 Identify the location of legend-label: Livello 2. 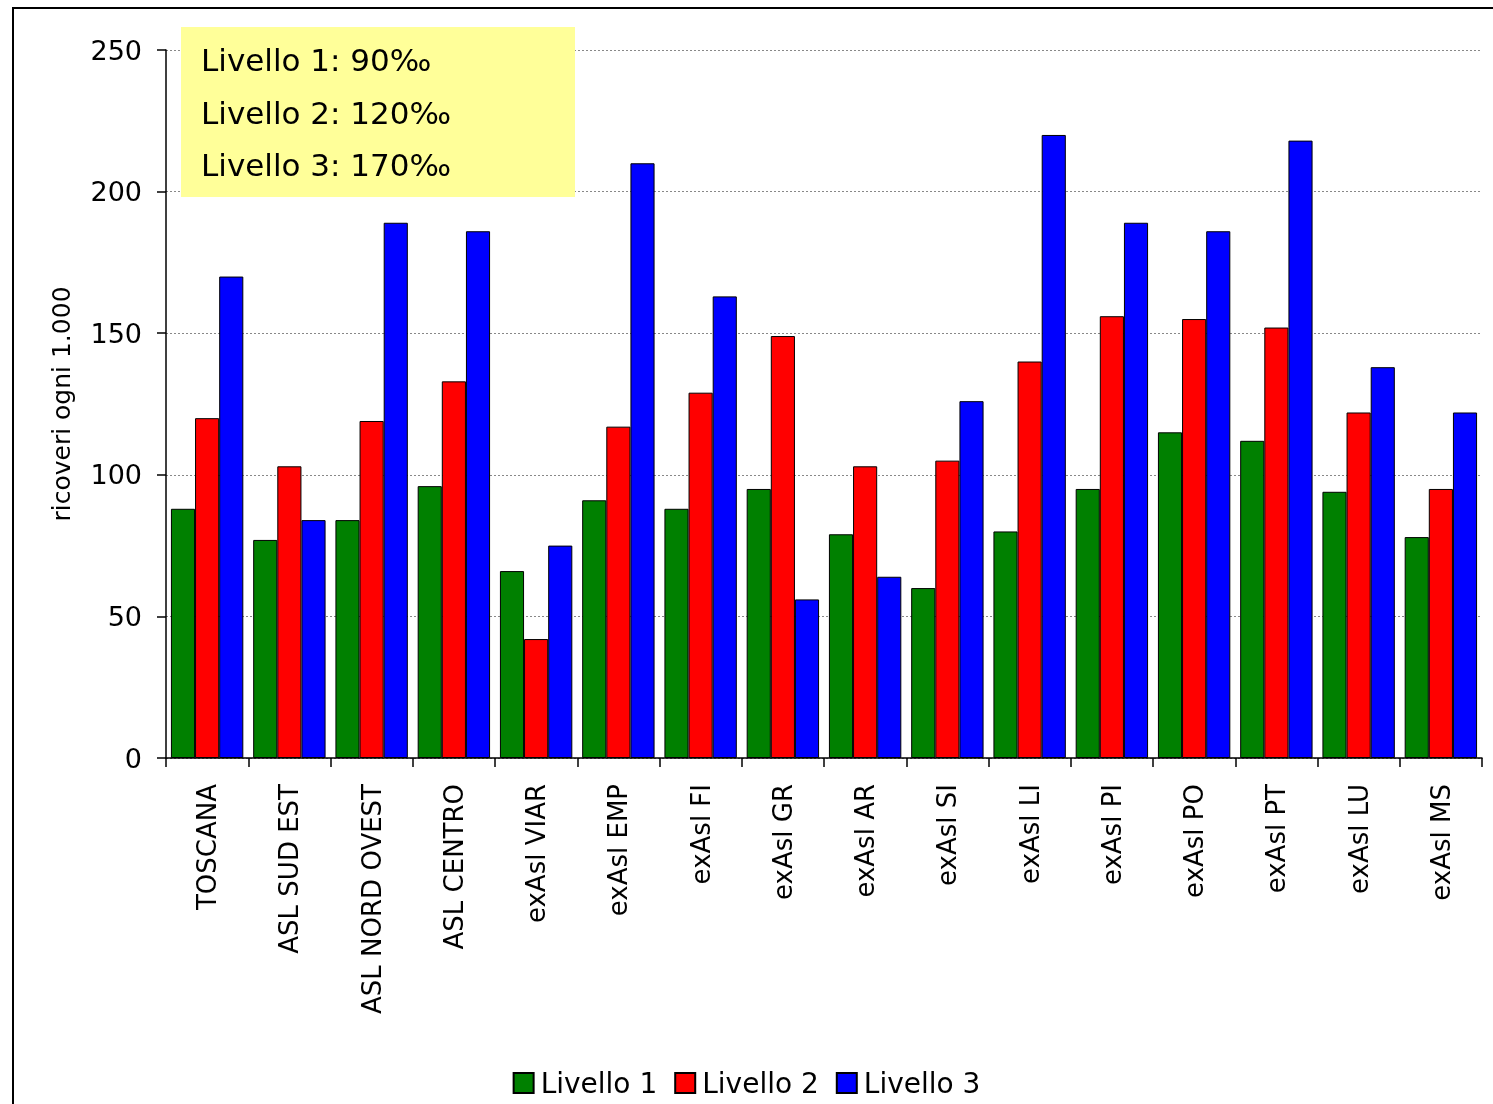
(760, 1083).